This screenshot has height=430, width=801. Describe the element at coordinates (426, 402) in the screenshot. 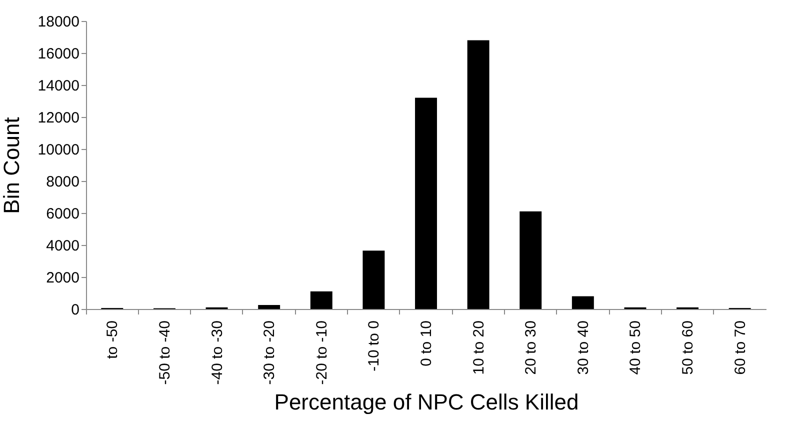

I see `x-axis-title: Percentage of NPC Cells Killed` at that location.